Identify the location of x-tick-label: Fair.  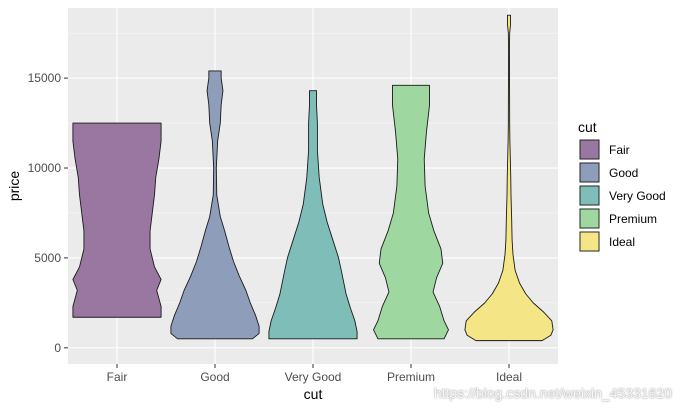
(117, 377).